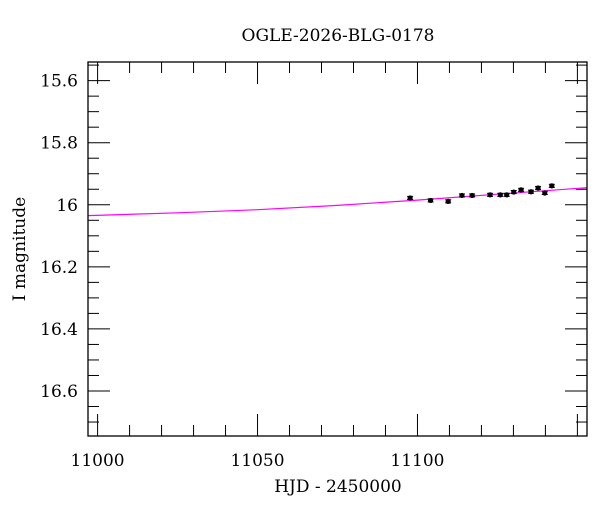 This screenshot has height=516, width=600. What do you see at coordinates (67, 206) in the screenshot?
I see `y-tick-label: 16` at bounding box center [67, 206].